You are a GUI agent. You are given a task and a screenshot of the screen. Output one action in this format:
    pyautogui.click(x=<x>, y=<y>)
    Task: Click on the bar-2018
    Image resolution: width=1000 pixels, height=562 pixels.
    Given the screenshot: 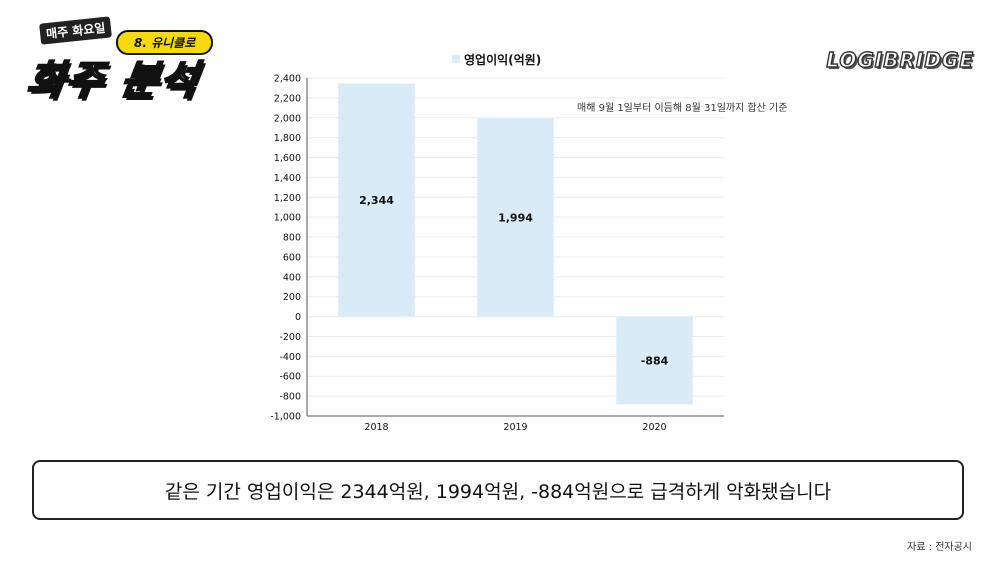 What is the action you would take?
    pyautogui.click(x=376, y=200)
    